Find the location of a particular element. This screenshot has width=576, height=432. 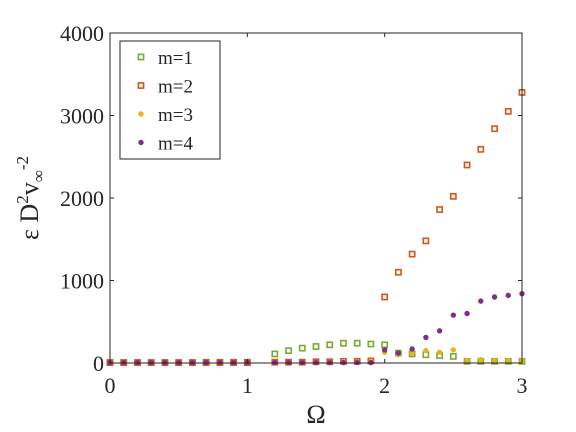

y-axis-label-main: ε D is located at coordinates (29, 222).